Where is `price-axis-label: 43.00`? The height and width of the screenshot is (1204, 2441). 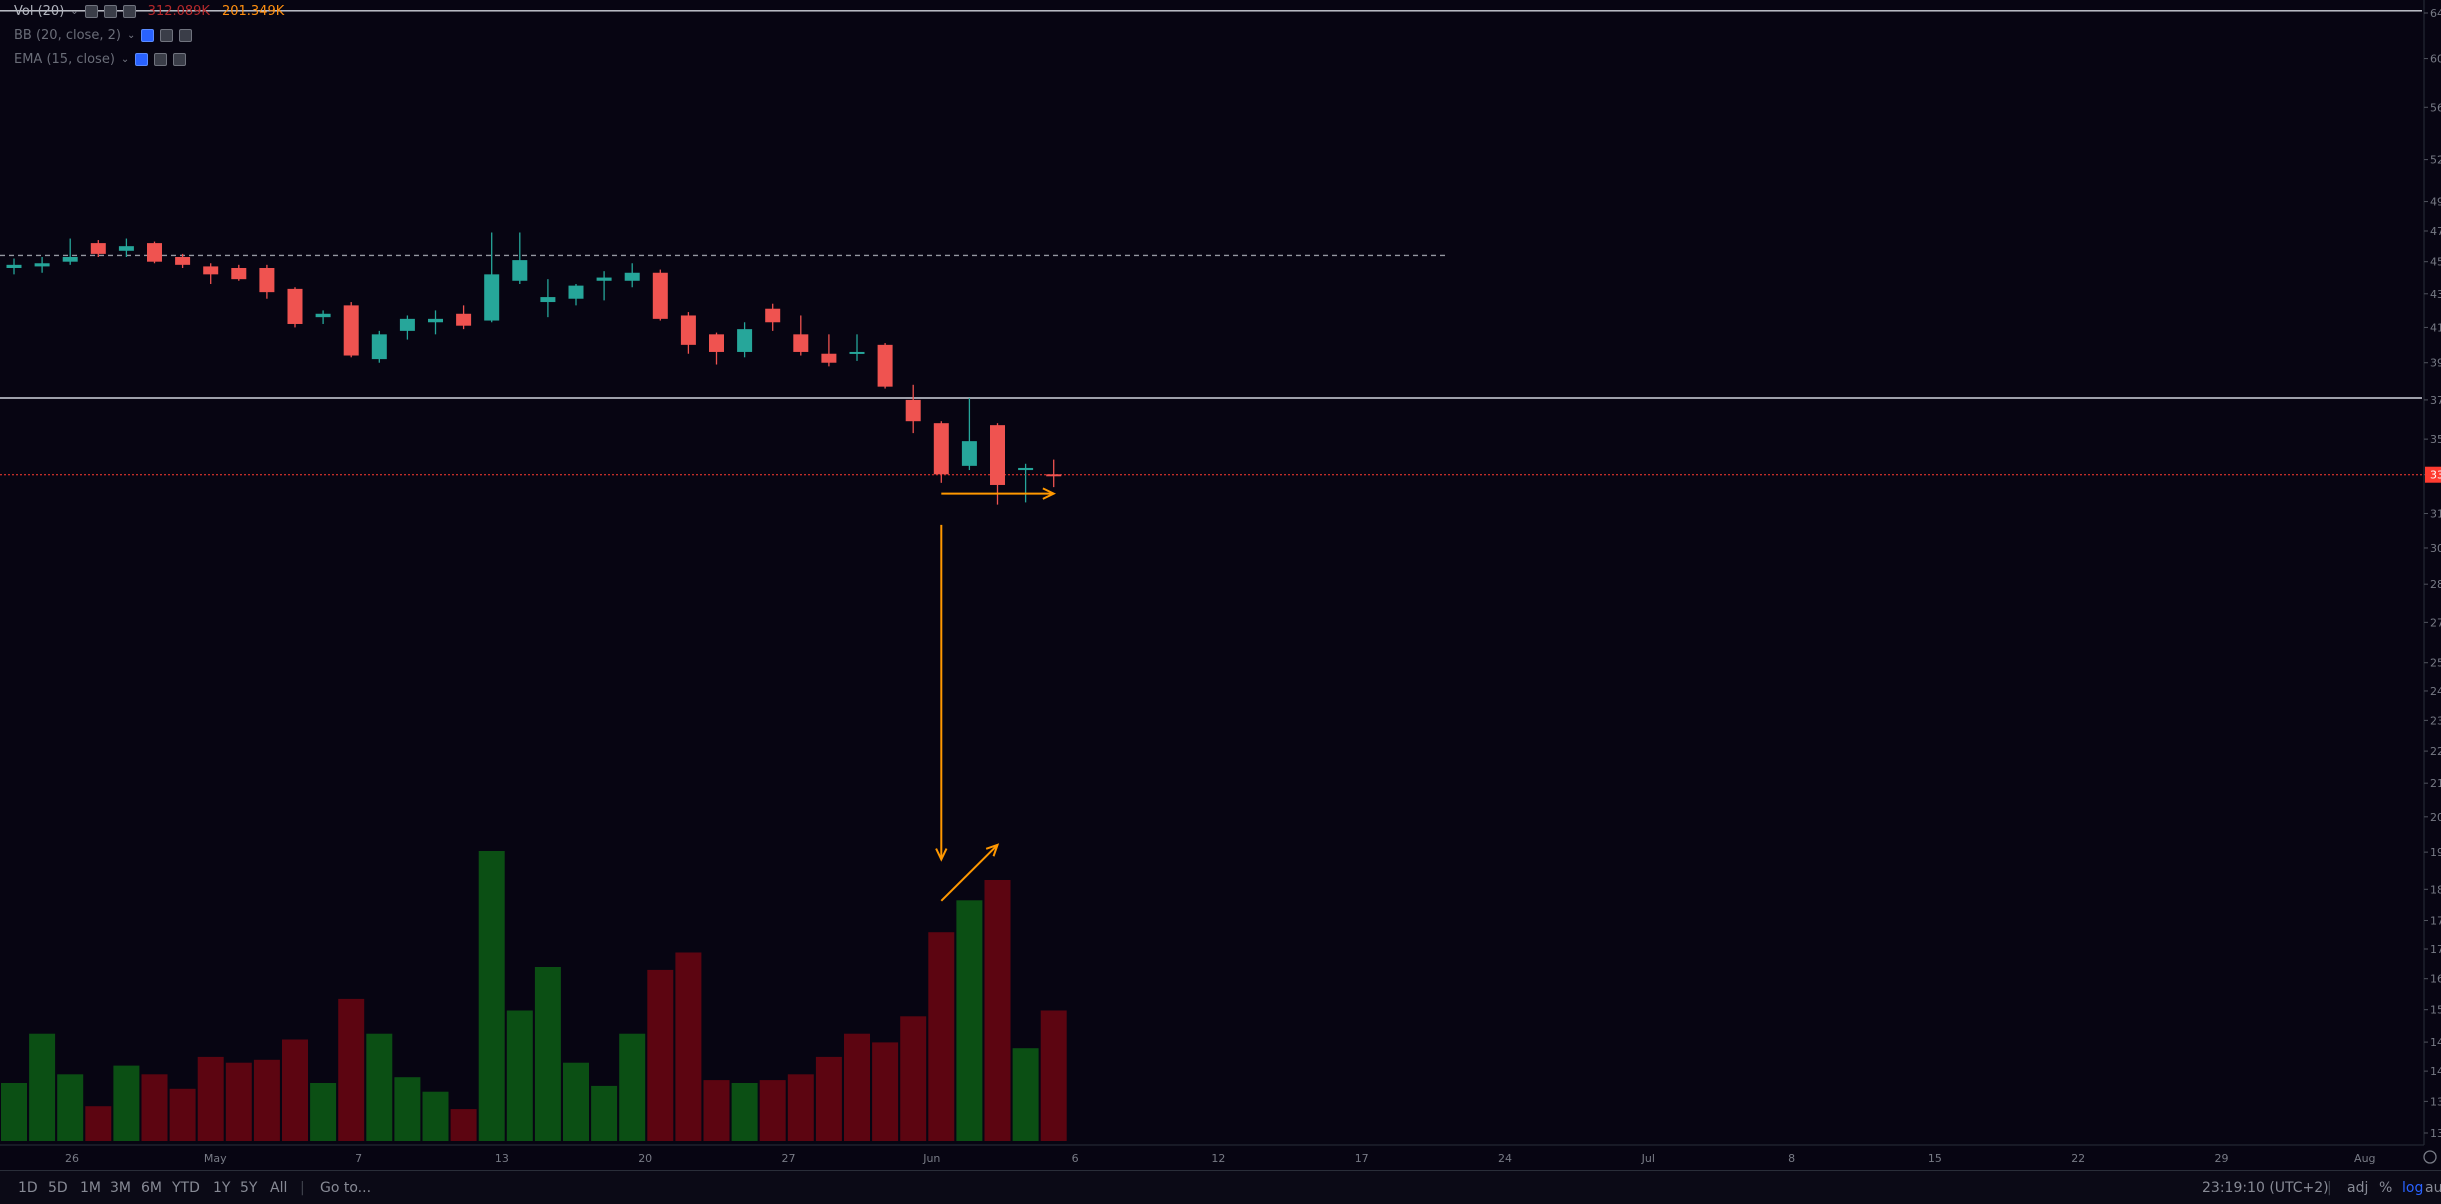 price-axis-label: 43.00 is located at coordinates (2435, 294).